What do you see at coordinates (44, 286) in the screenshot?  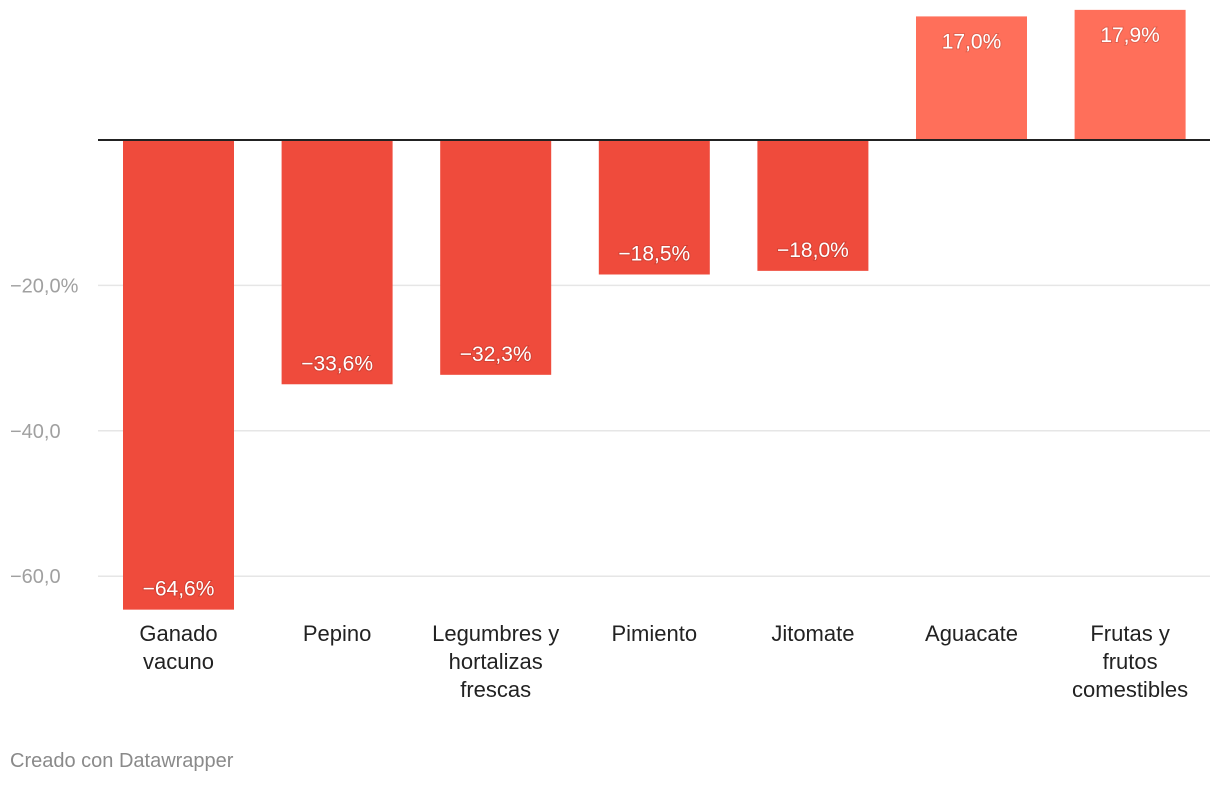 I see `y-tick-label: −20,0%` at bounding box center [44, 286].